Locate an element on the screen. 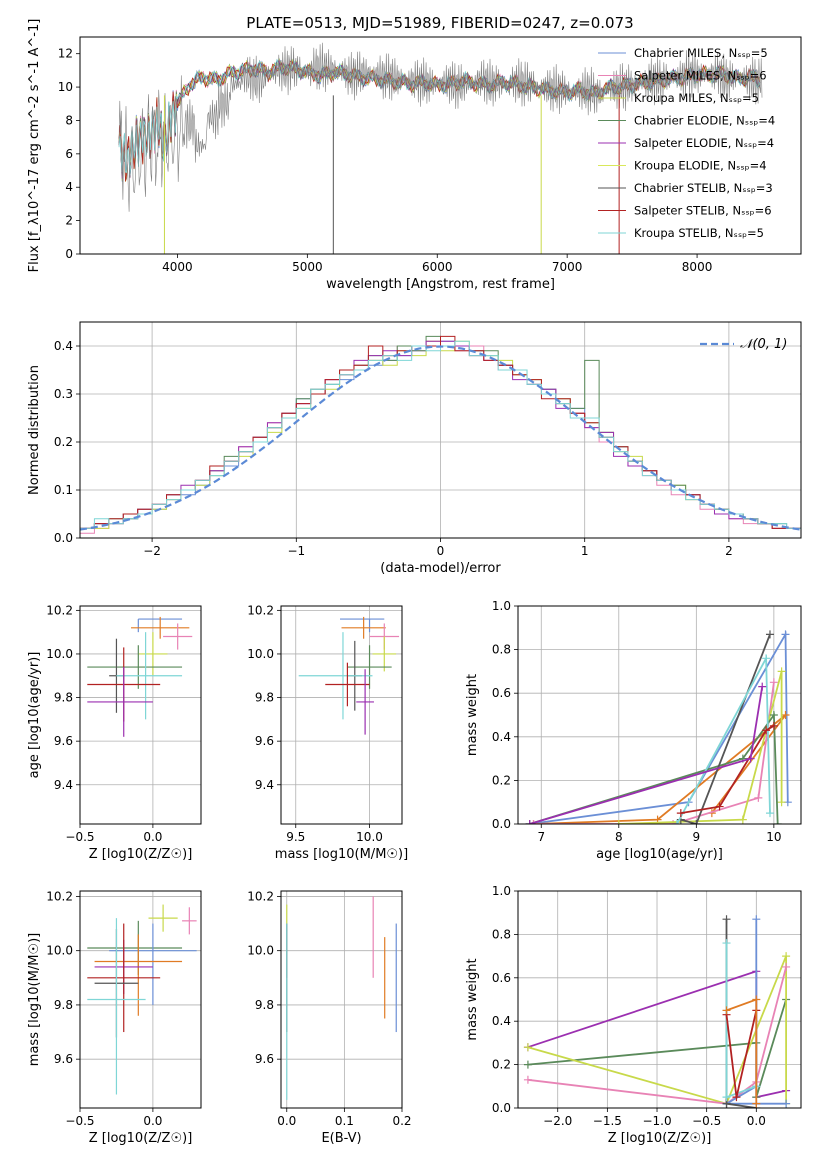 This screenshot has width=819, height=1170. x-tick-label: −1.5 is located at coordinates (607, 1121).